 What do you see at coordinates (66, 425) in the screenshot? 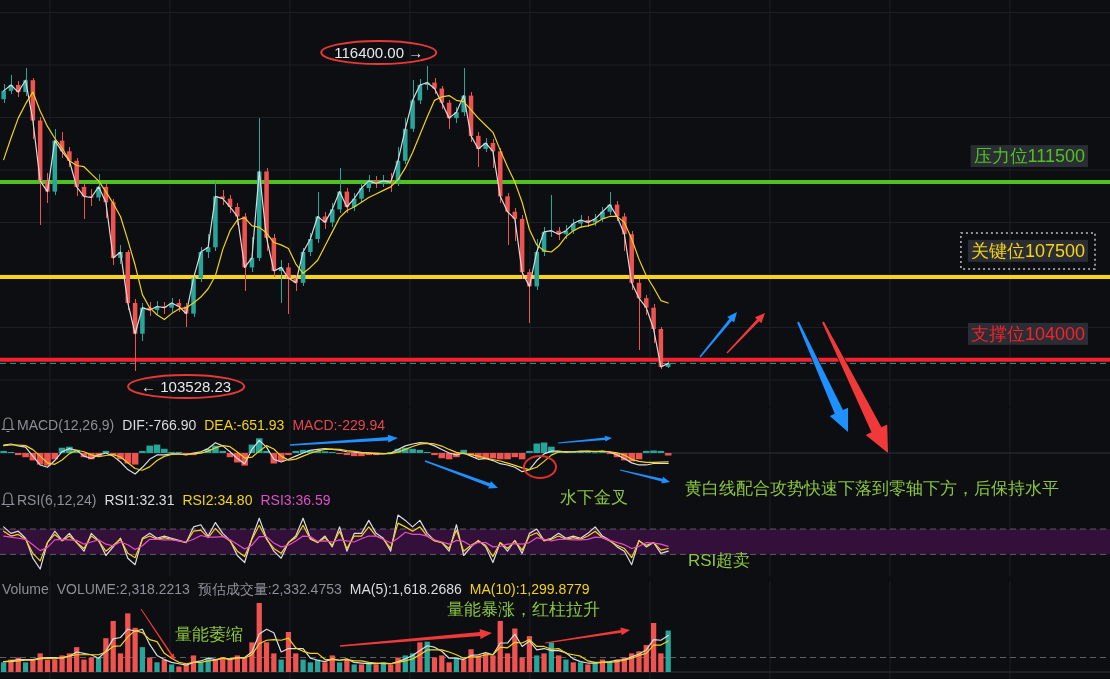
I see `chart-title: MACD(12,26,9)` at bounding box center [66, 425].